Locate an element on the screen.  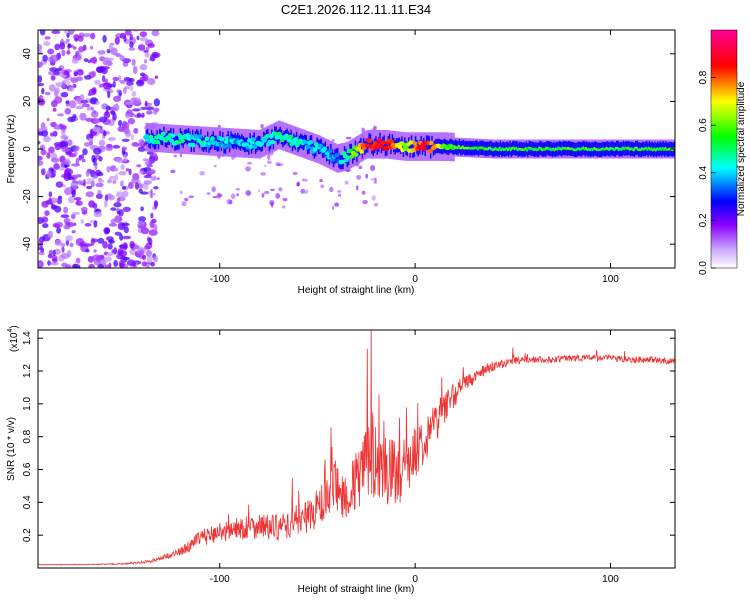
spectrogram-xlabel: Height of straight line (km) is located at coordinates (356, 290).